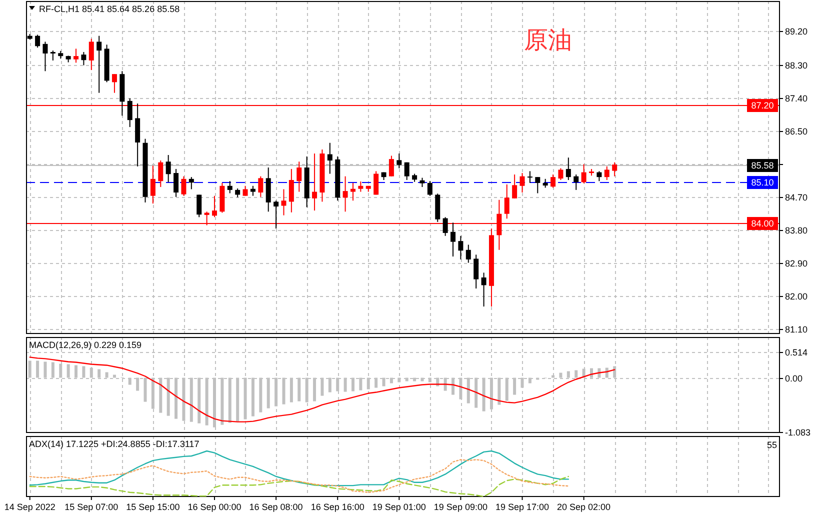 The image size is (822, 519). What do you see at coordinates (399, 507) in the screenshot?
I see `x-tick-label: 19 Sep 01:00` at bounding box center [399, 507].